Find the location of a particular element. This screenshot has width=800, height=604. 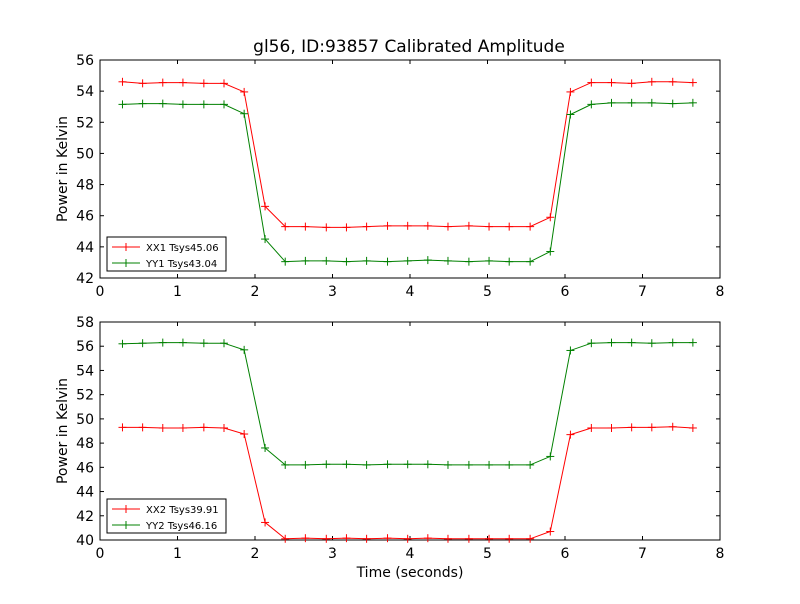

y-tick-label: 44 is located at coordinates (85, 493).